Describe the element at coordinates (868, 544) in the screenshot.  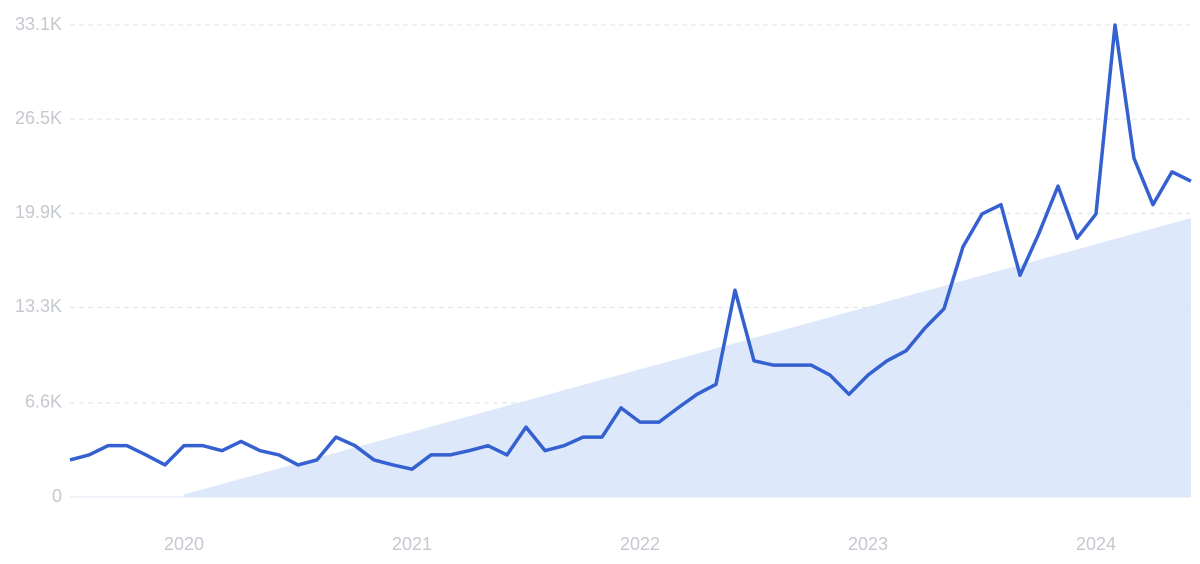
I see `x-tick-label: 2023` at that location.